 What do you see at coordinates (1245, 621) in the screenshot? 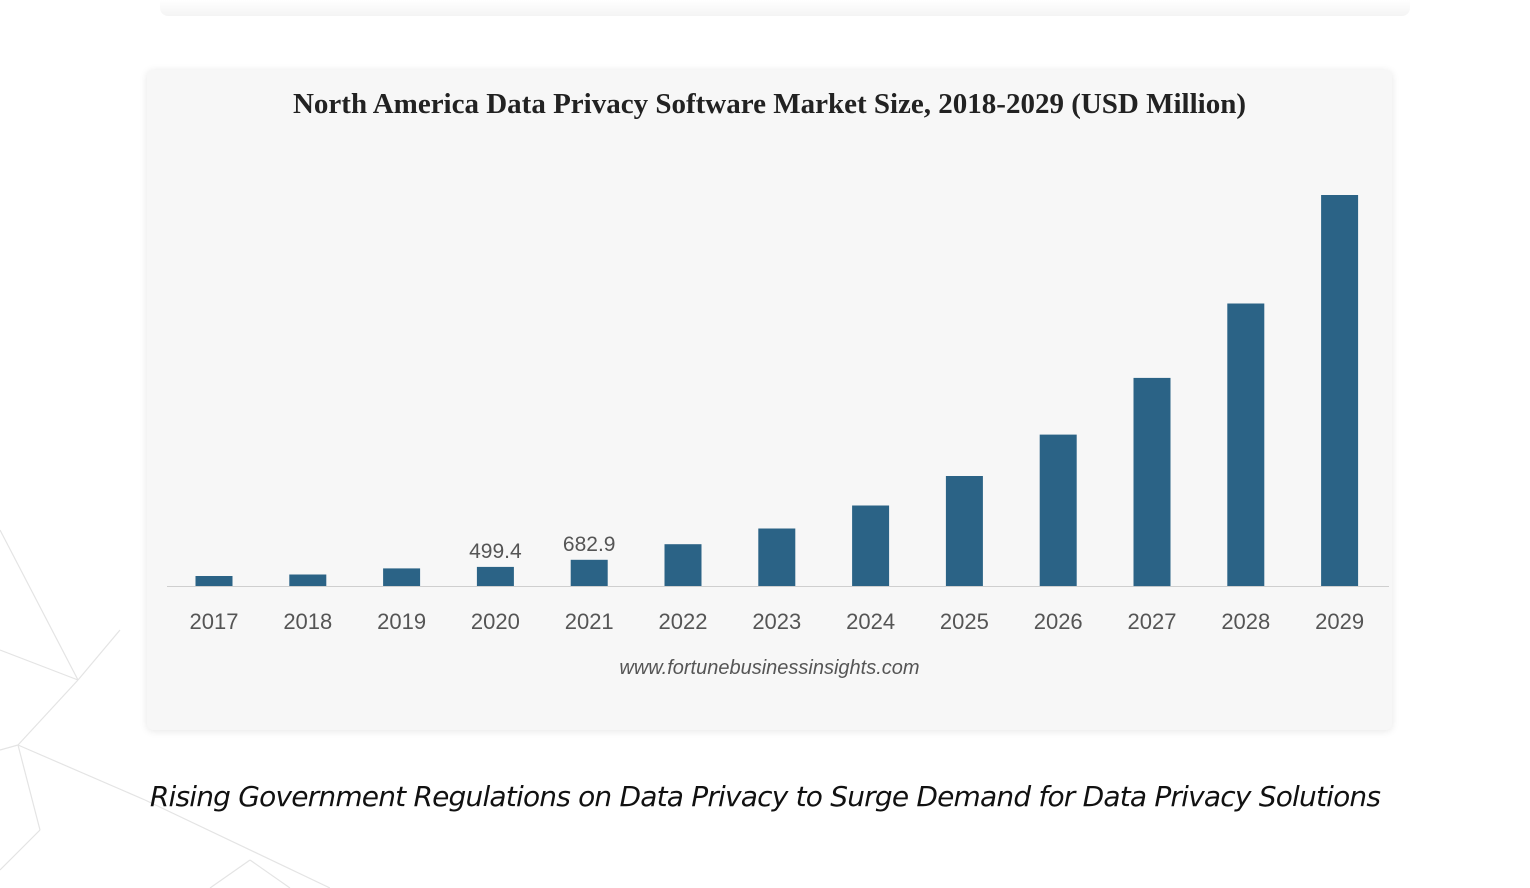
I see `x-tick-label-2028: 2028` at bounding box center [1245, 621].